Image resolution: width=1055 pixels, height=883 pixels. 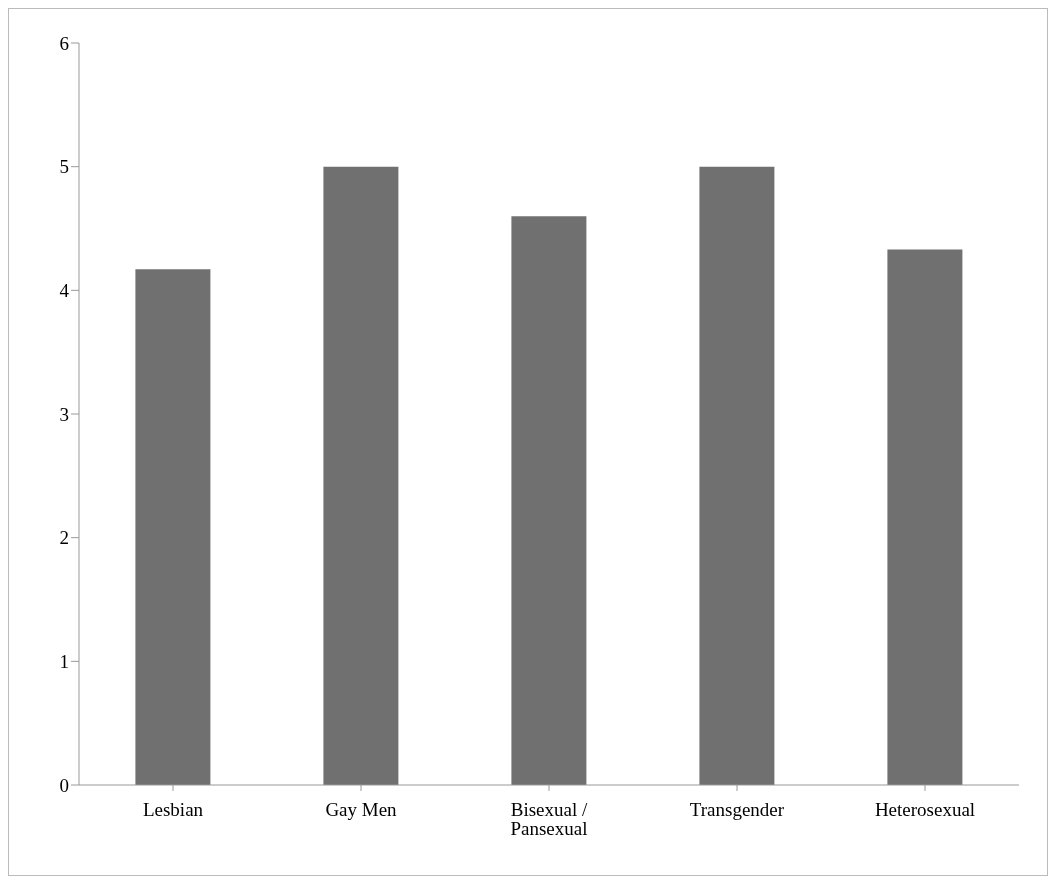 What do you see at coordinates (64, 538) in the screenshot?
I see `y-tick-label: 2` at bounding box center [64, 538].